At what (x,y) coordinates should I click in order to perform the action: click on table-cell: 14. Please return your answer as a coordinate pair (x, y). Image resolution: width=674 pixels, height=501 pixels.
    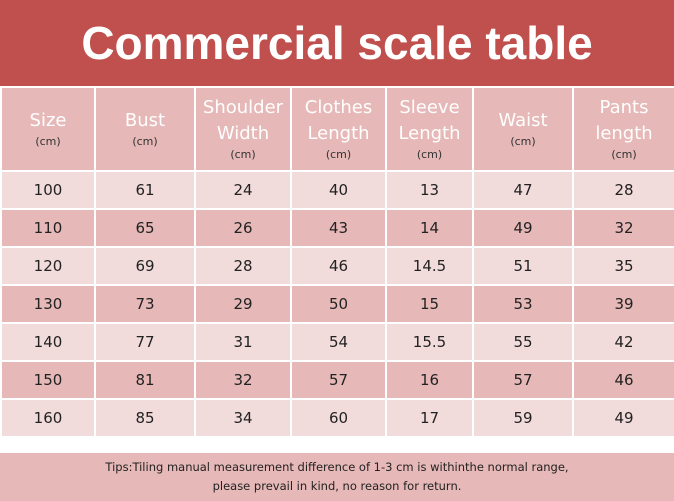
    Looking at the image, I should click on (429, 228).